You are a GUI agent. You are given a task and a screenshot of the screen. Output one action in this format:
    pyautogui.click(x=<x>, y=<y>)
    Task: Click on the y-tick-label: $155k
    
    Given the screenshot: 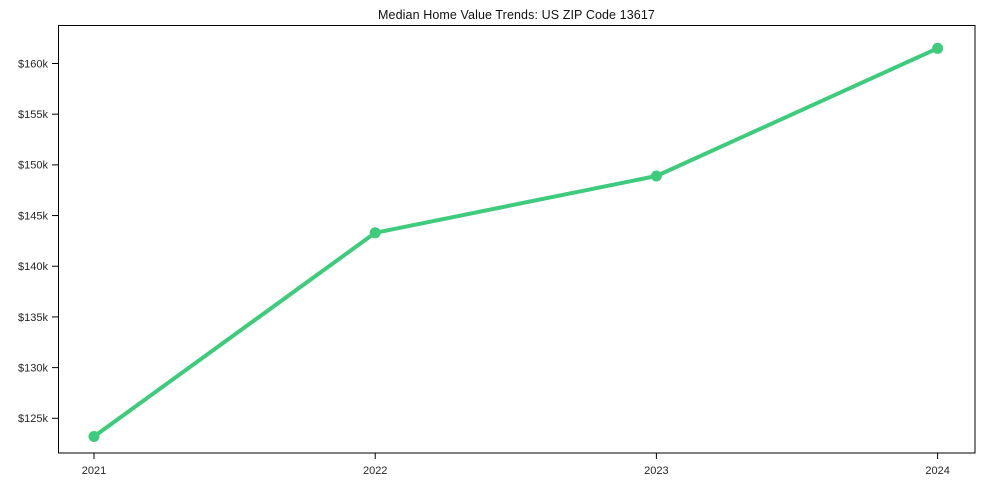 What is the action you would take?
    pyautogui.click(x=33, y=115)
    